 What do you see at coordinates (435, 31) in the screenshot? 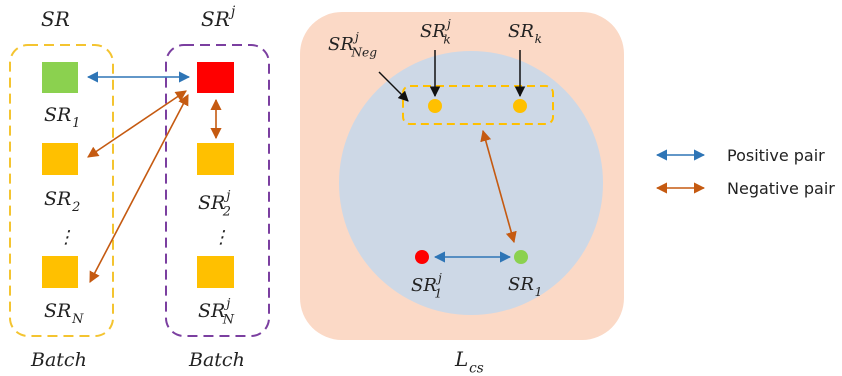
I see `label-srkj: SRj k` at bounding box center [435, 31].